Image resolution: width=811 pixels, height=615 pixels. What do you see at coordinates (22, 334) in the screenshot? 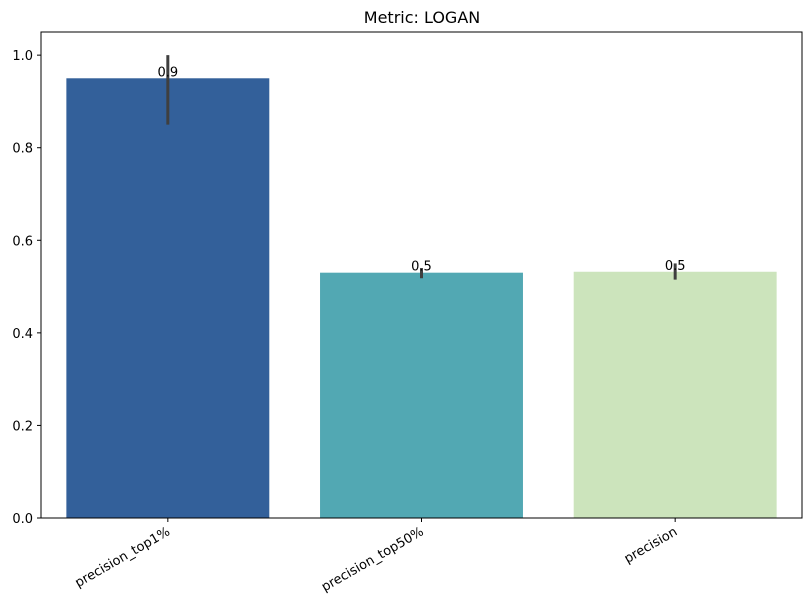
I see `y-tick-label-3: 0.4` at bounding box center [22, 334].